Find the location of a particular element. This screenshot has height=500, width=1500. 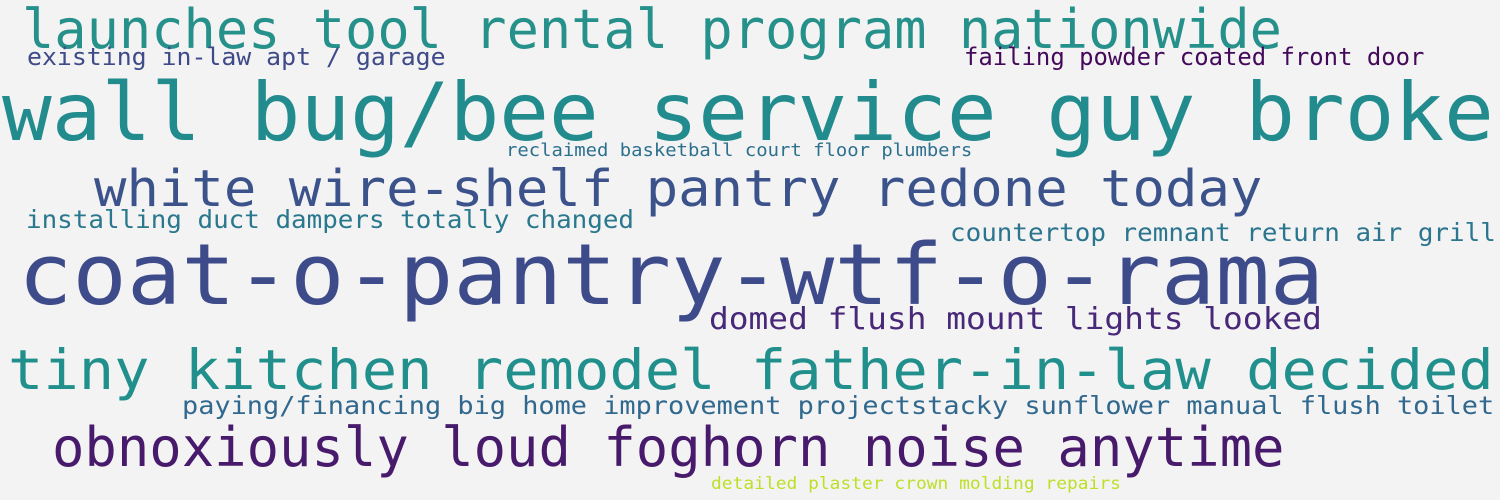

word-launches-tool-rental: launches tool rental program nationwide is located at coordinates (652, 30).